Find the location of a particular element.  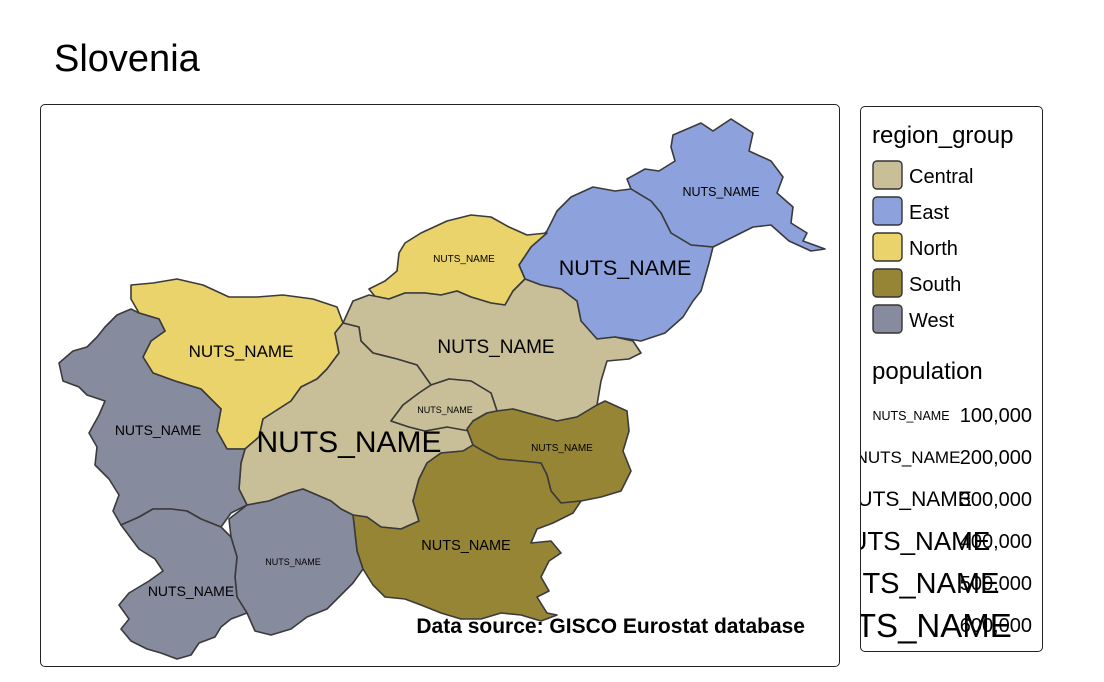

legend-item-central: Central is located at coordinates (922, 175).